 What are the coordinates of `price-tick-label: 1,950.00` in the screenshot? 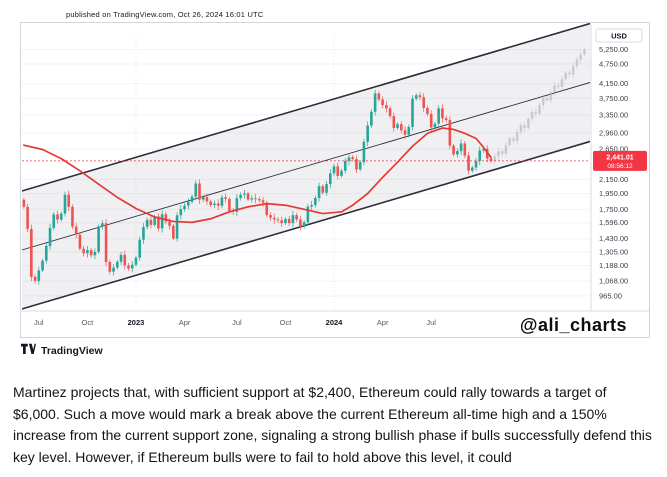 It's located at (613, 193).